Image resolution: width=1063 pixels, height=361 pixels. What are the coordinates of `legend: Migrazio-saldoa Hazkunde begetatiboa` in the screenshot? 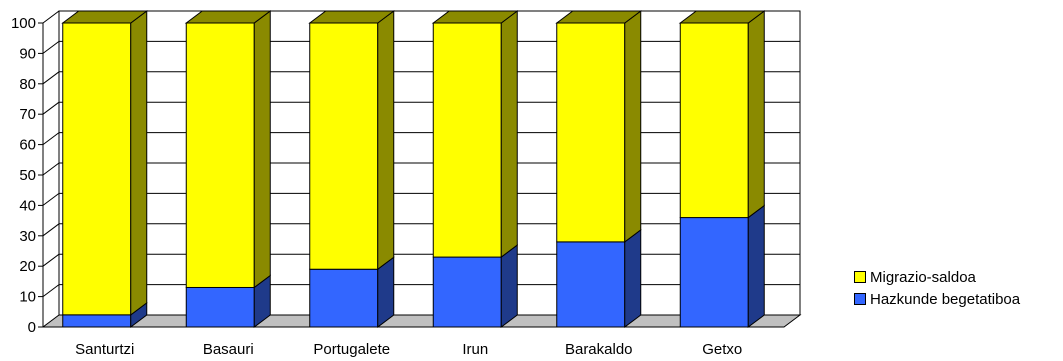 It's located at (949, 289).